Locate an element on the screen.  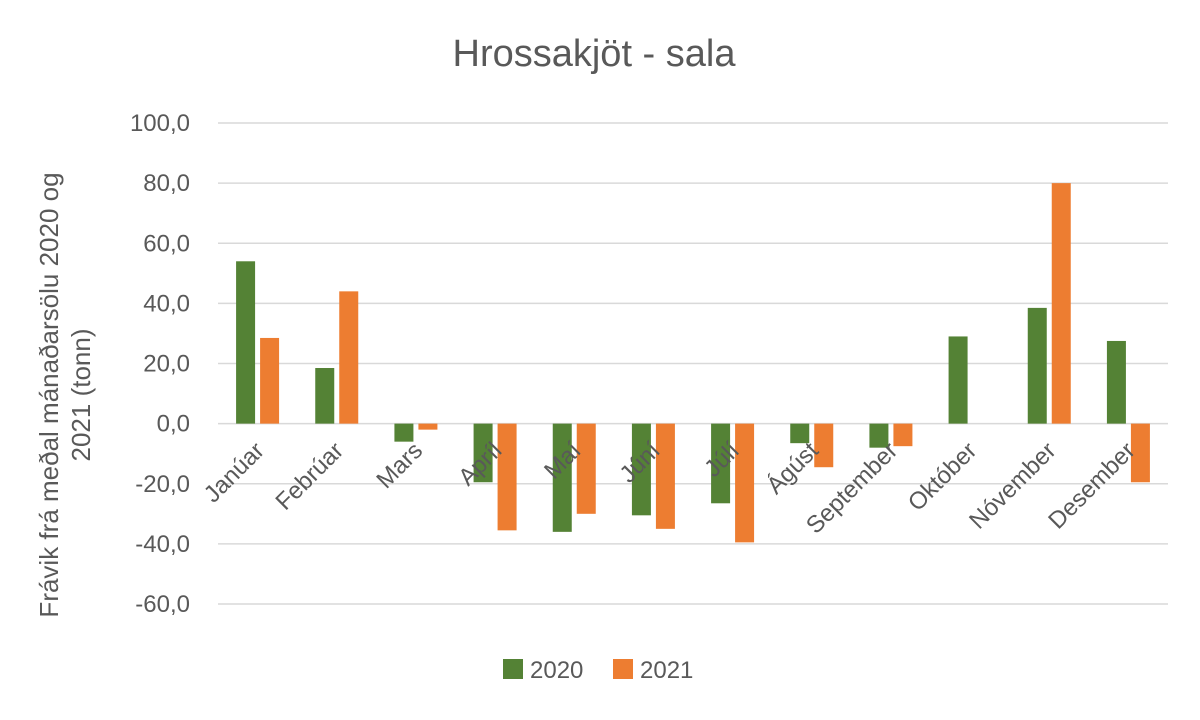
bar-2020-Júní is located at coordinates (641, 469).